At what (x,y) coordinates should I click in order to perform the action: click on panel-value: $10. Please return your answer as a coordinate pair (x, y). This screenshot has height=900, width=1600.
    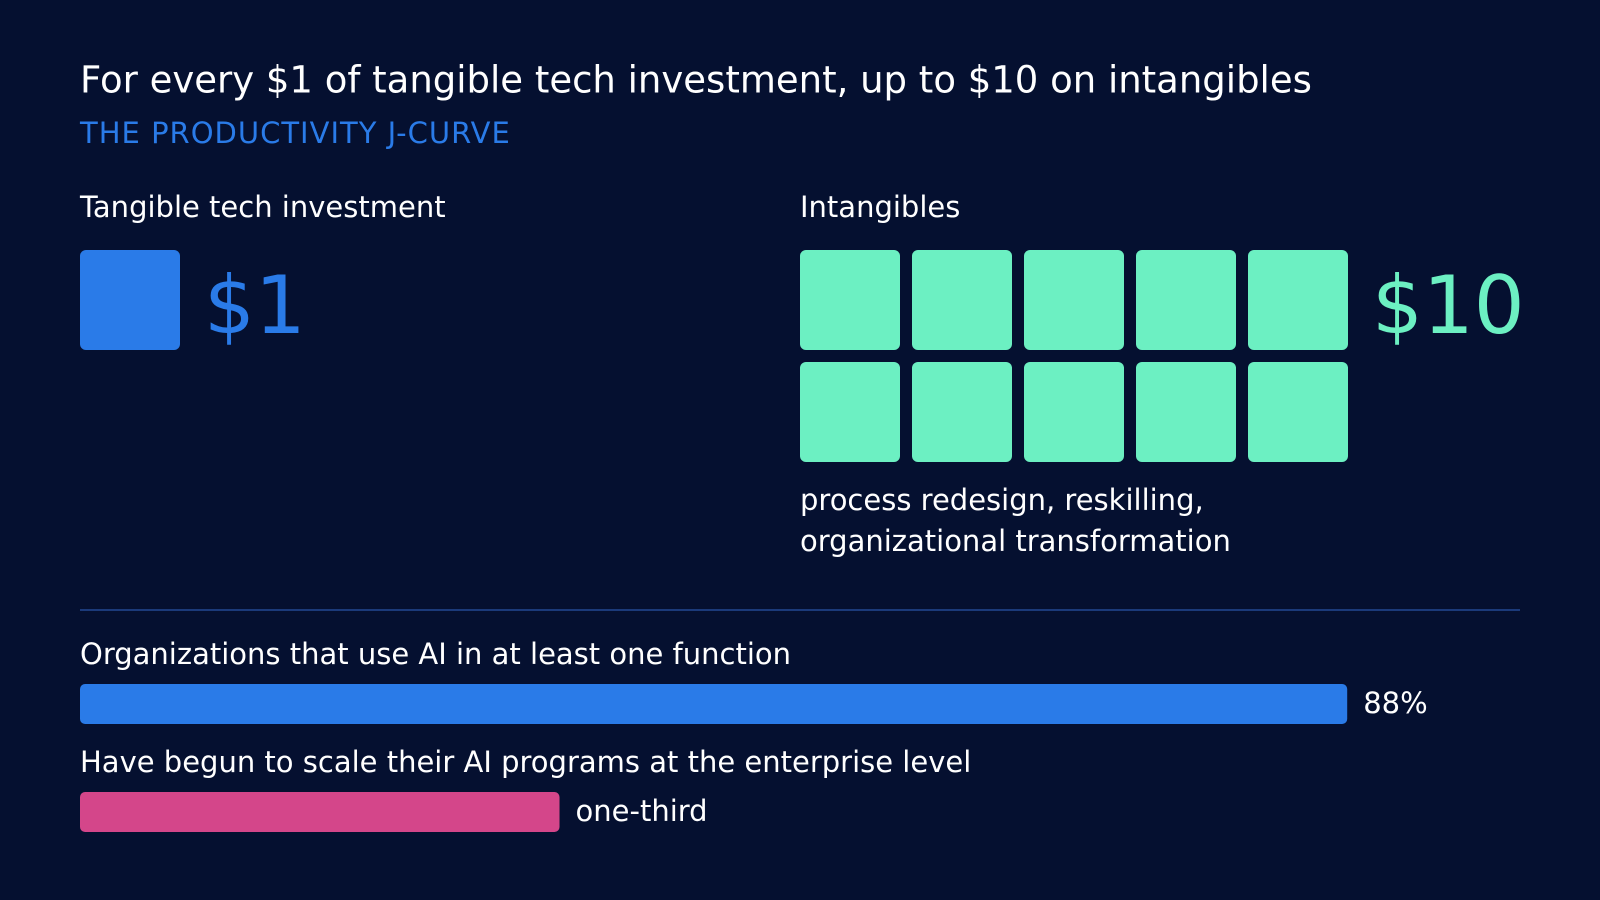
    Looking at the image, I should click on (1448, 305).